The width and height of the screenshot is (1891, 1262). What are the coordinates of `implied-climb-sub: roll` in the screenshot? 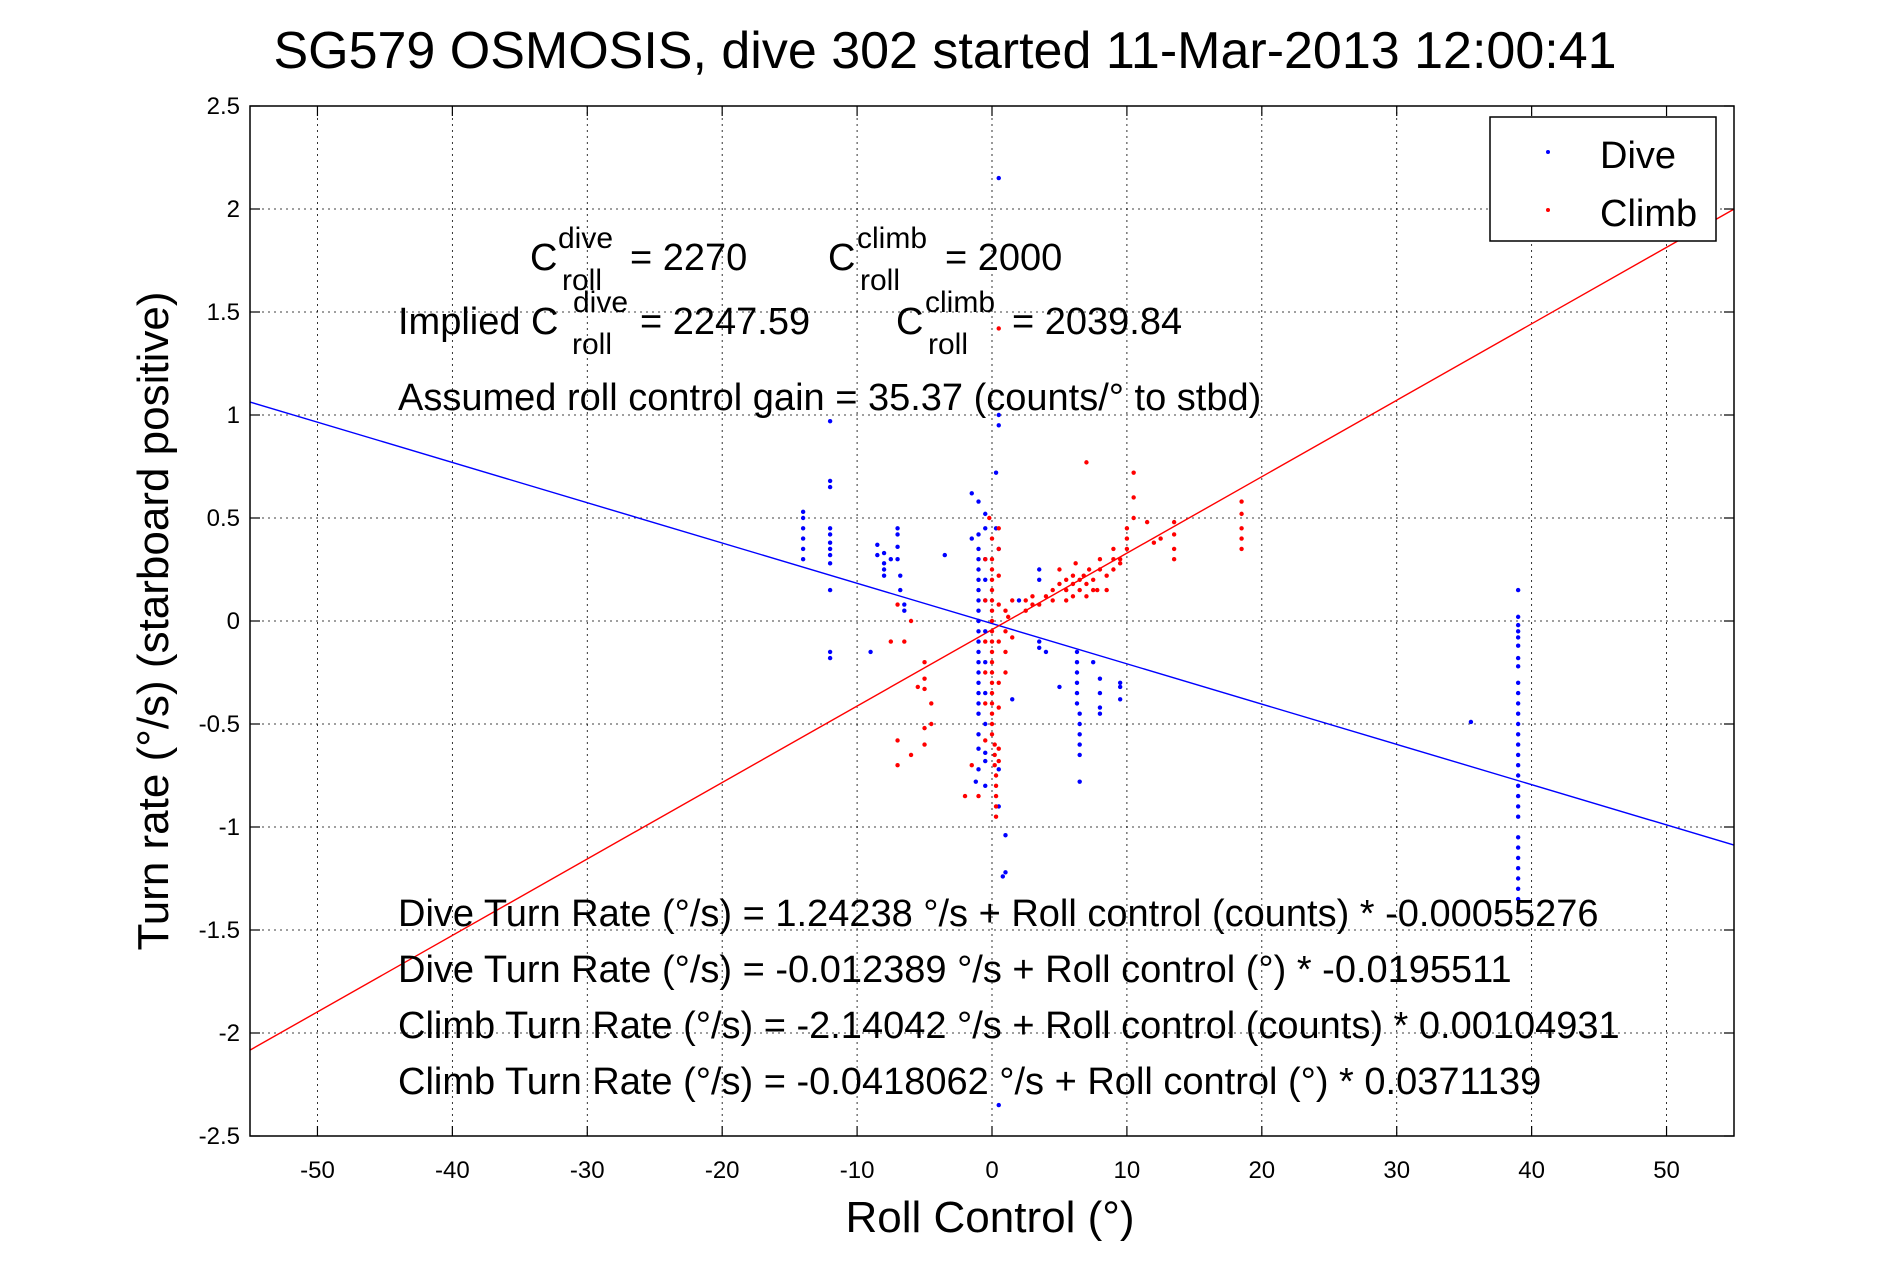 It's located at (948, 344).